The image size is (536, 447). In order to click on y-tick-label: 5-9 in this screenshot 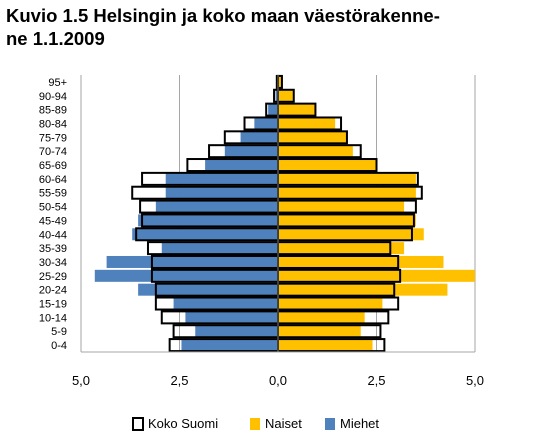, I will do `click(59, 332)`.